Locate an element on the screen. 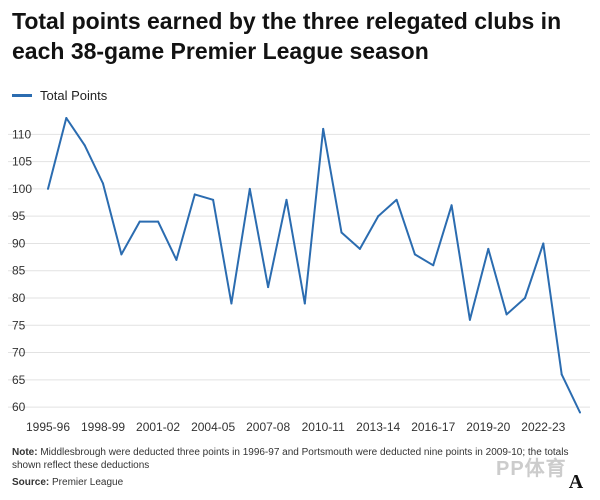  y-tick-label: 100 is located at coordinates (22, 189).